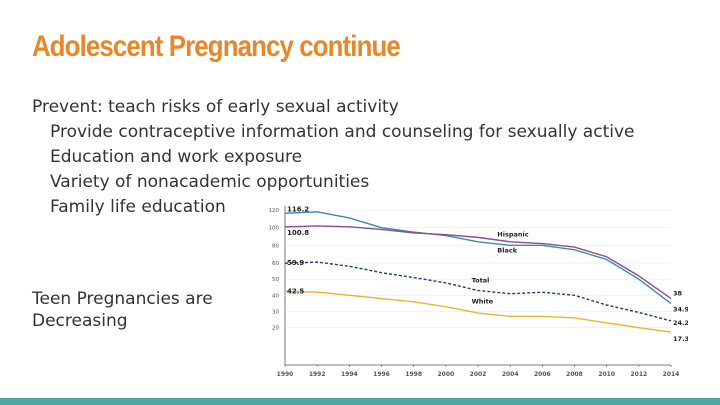 The image size is (720, 405). What do you see at coordinates (510, 374) in the screenshot?
I see `x-tick-label-2004: 2004` at bounding box center [510, 374].